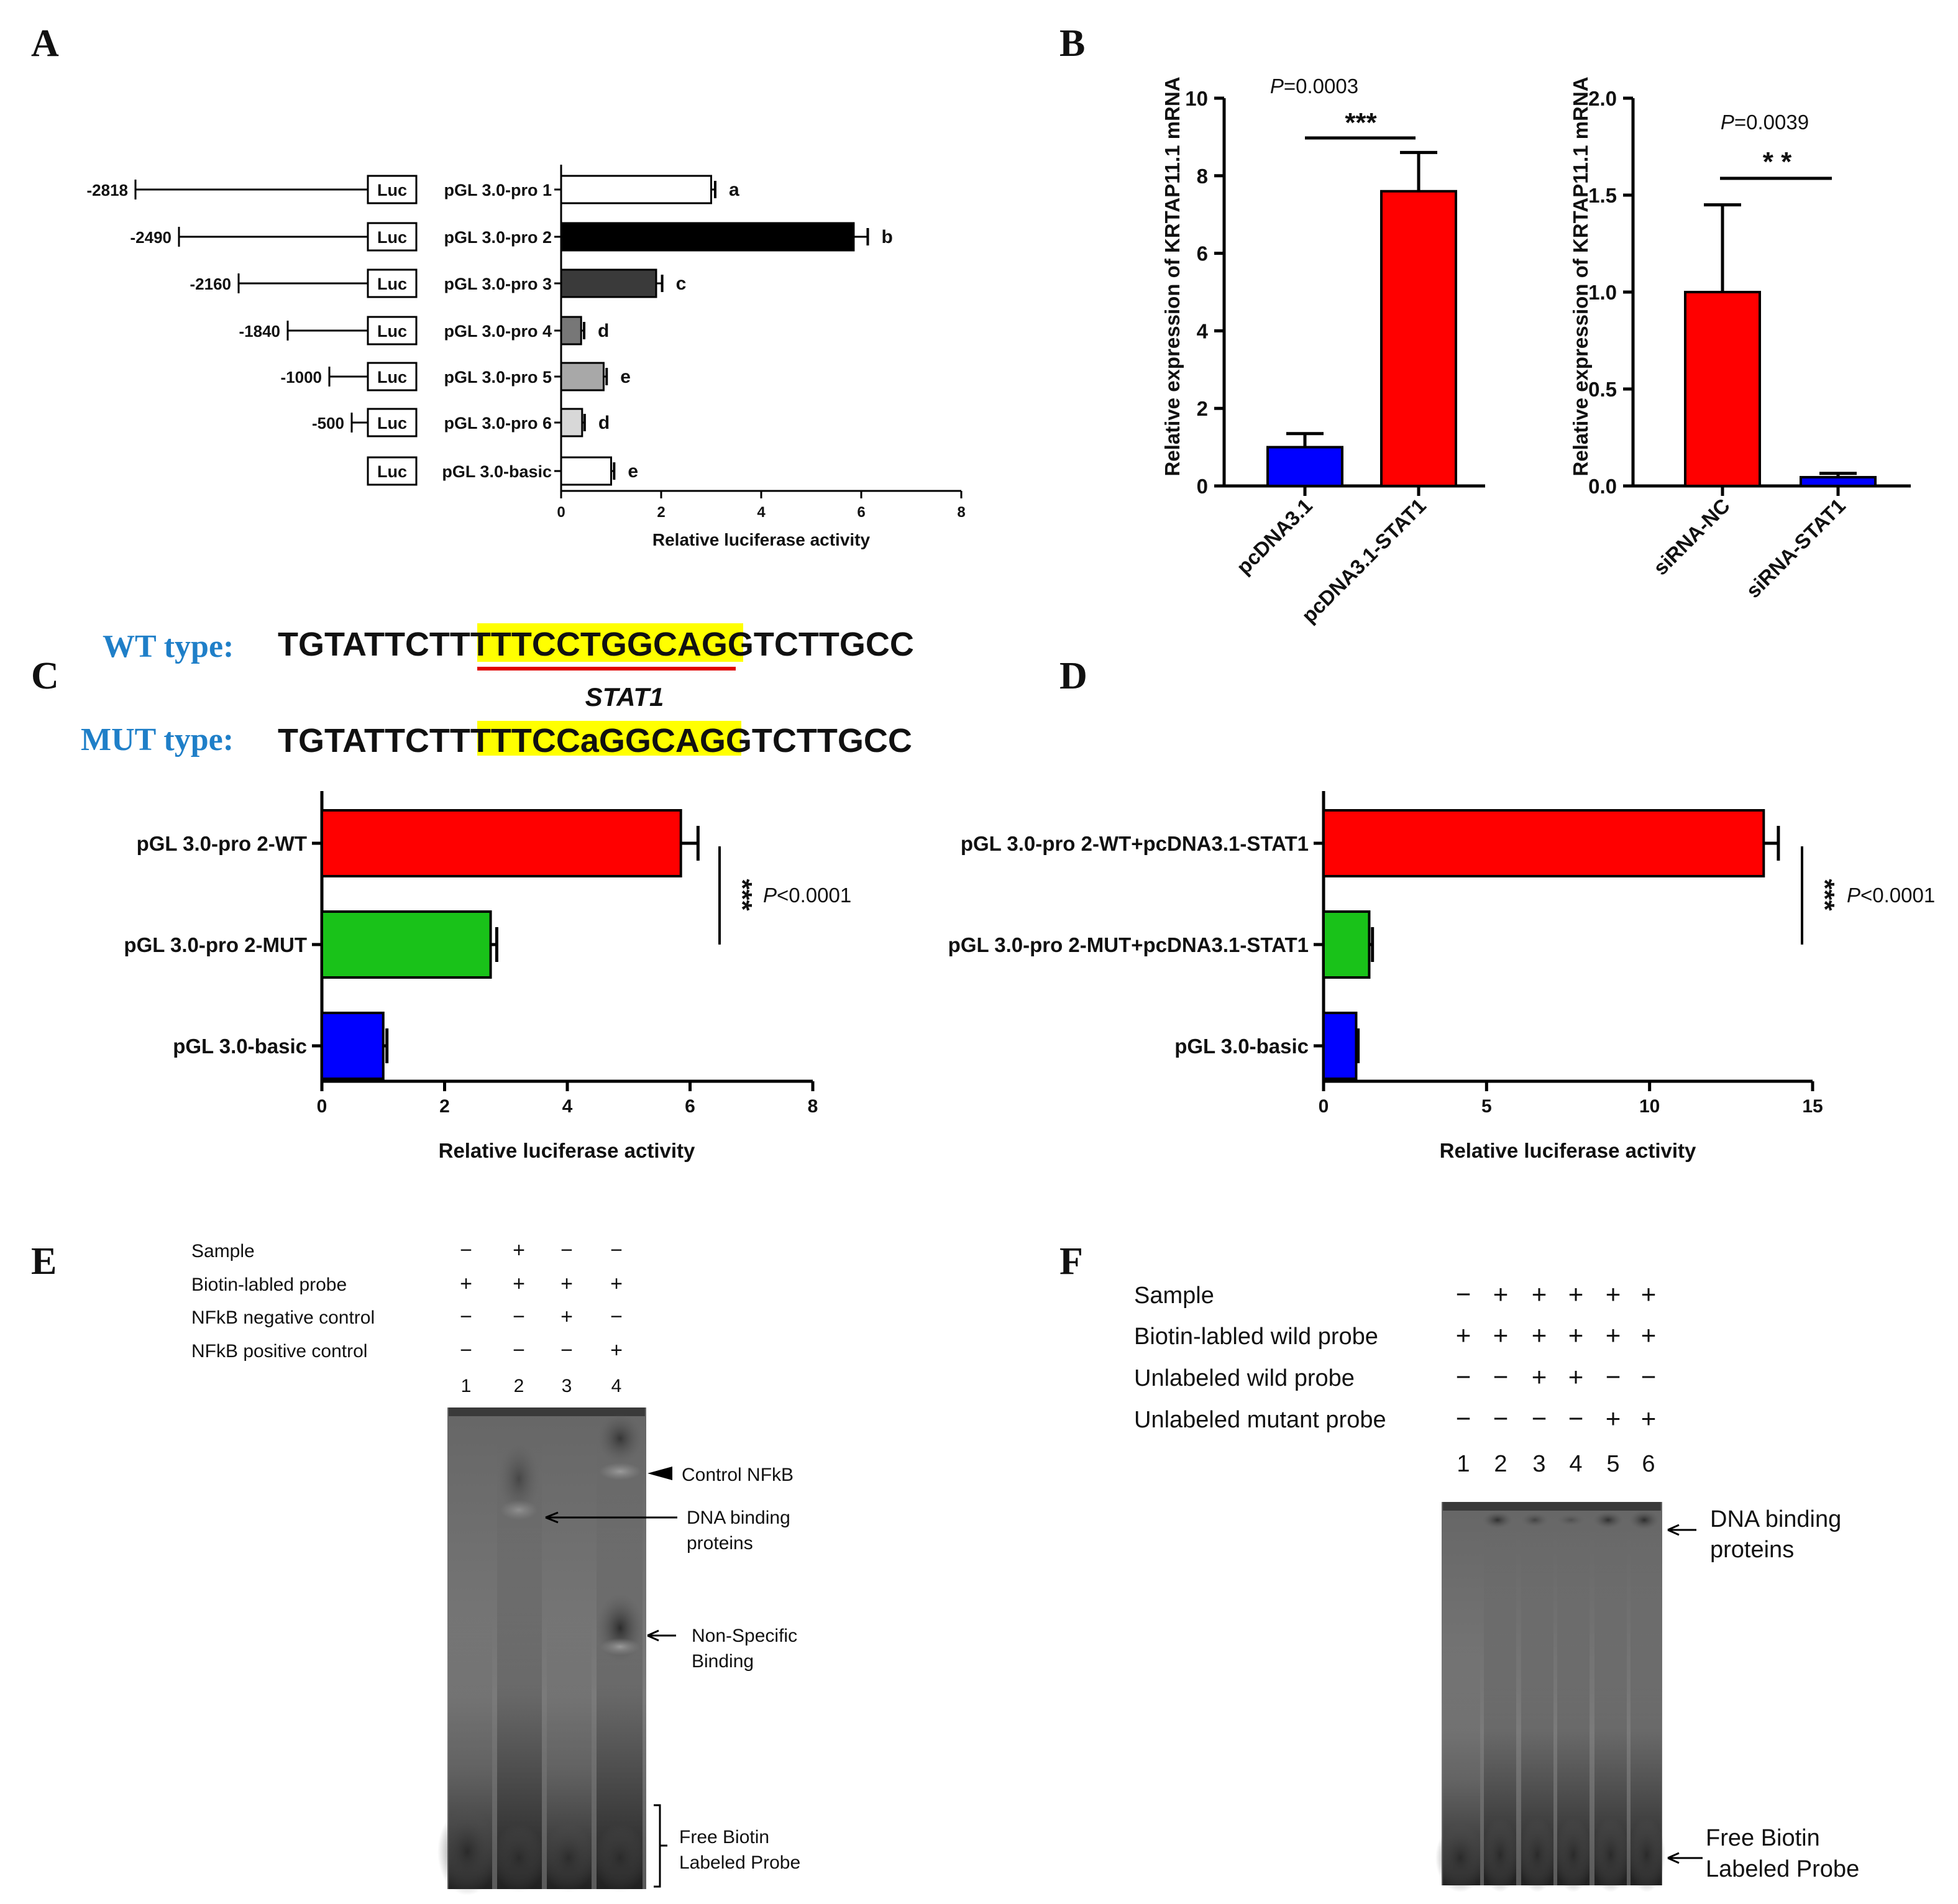 The image size is (1958, 1904). What do you see at coordinates (1072, 44) in the screenshot?
I see `panel-letter-b: B` at bounding box center [1072, 44].